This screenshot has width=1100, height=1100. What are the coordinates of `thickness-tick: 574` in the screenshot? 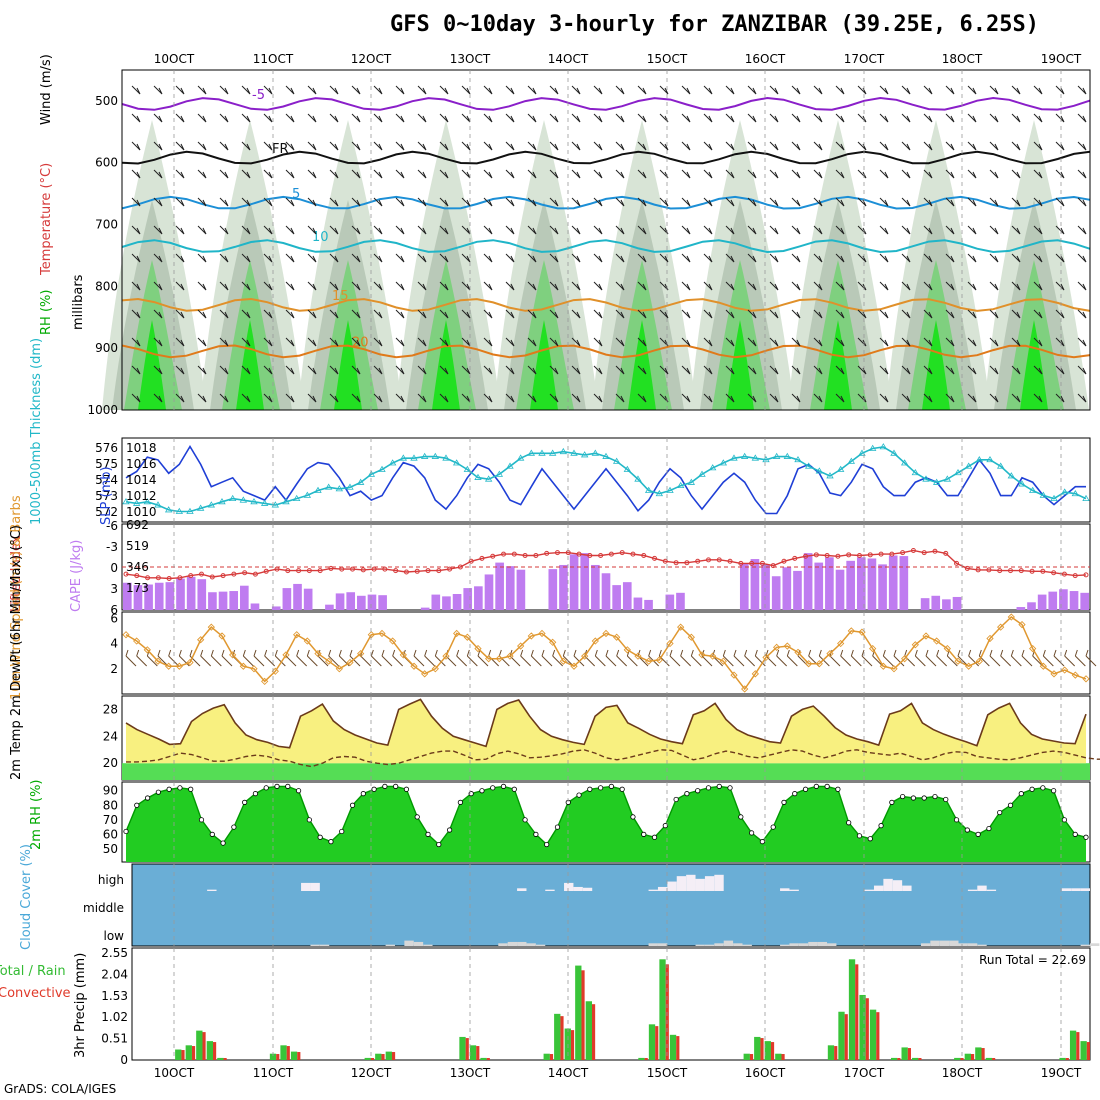 It's located at (106, 480).